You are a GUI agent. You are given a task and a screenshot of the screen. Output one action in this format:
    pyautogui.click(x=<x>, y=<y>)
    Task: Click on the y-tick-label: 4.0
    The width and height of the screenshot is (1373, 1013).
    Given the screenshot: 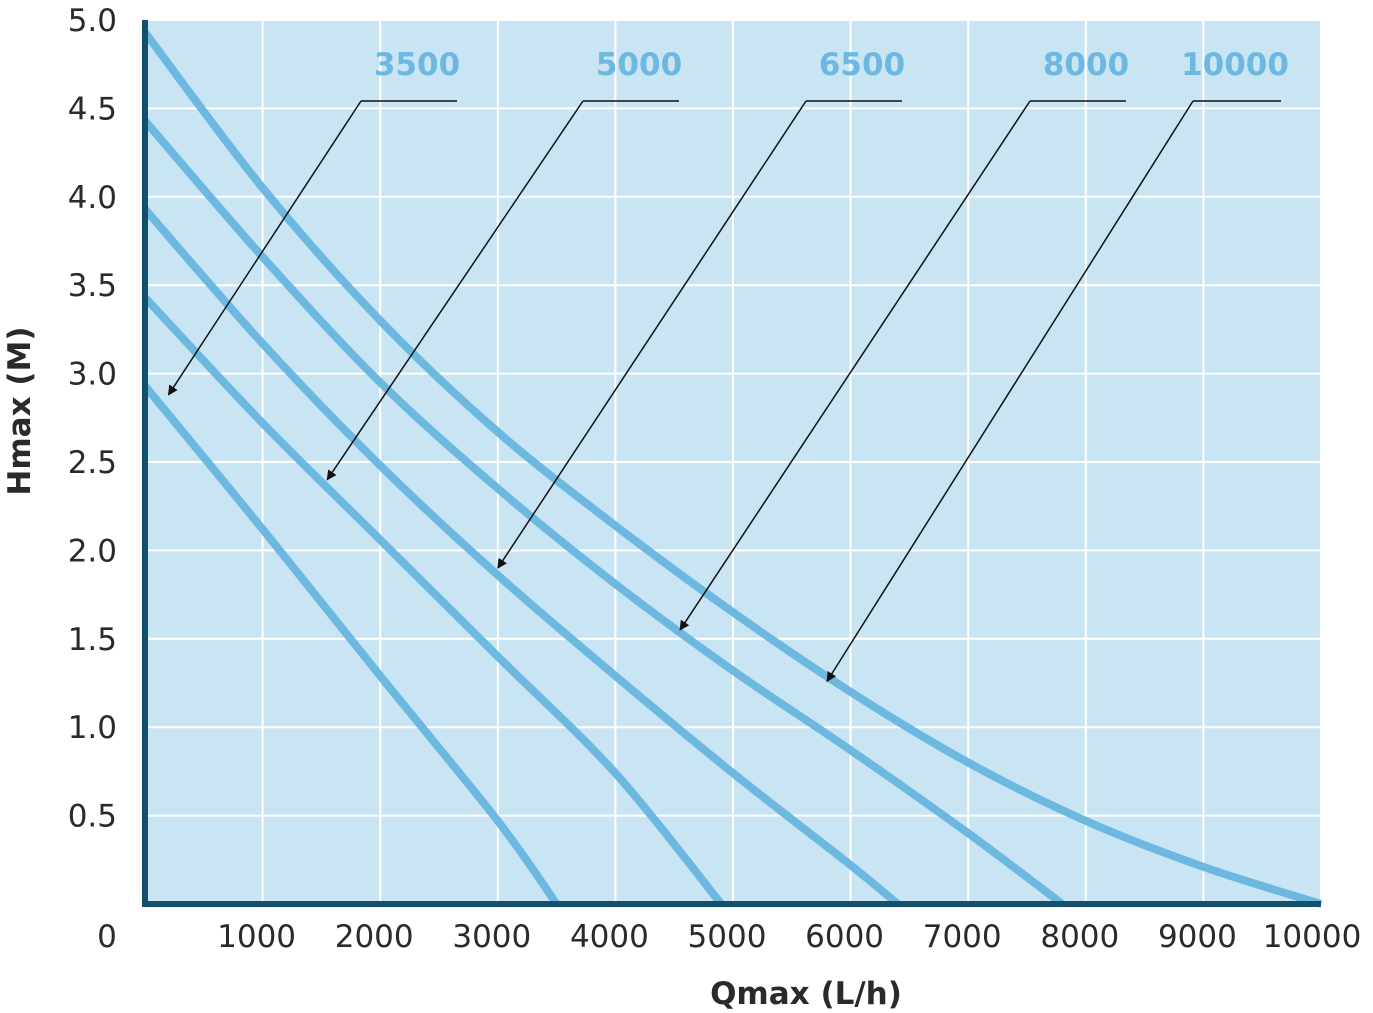 What is the action you would take?
    pyautogui.click(x=92, y=198)
    